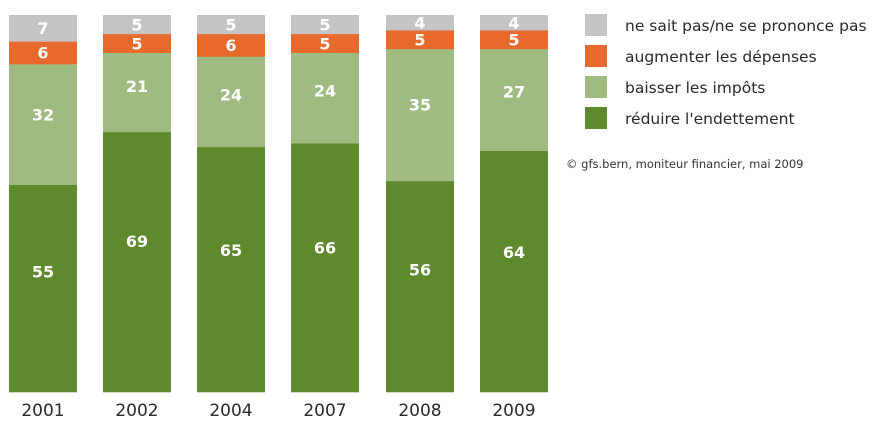 This screenshot has width=894, height=423. Describe the element at coordinates (324, 411) in the screenshot. I see `category-label-2007: 2007` at that location.